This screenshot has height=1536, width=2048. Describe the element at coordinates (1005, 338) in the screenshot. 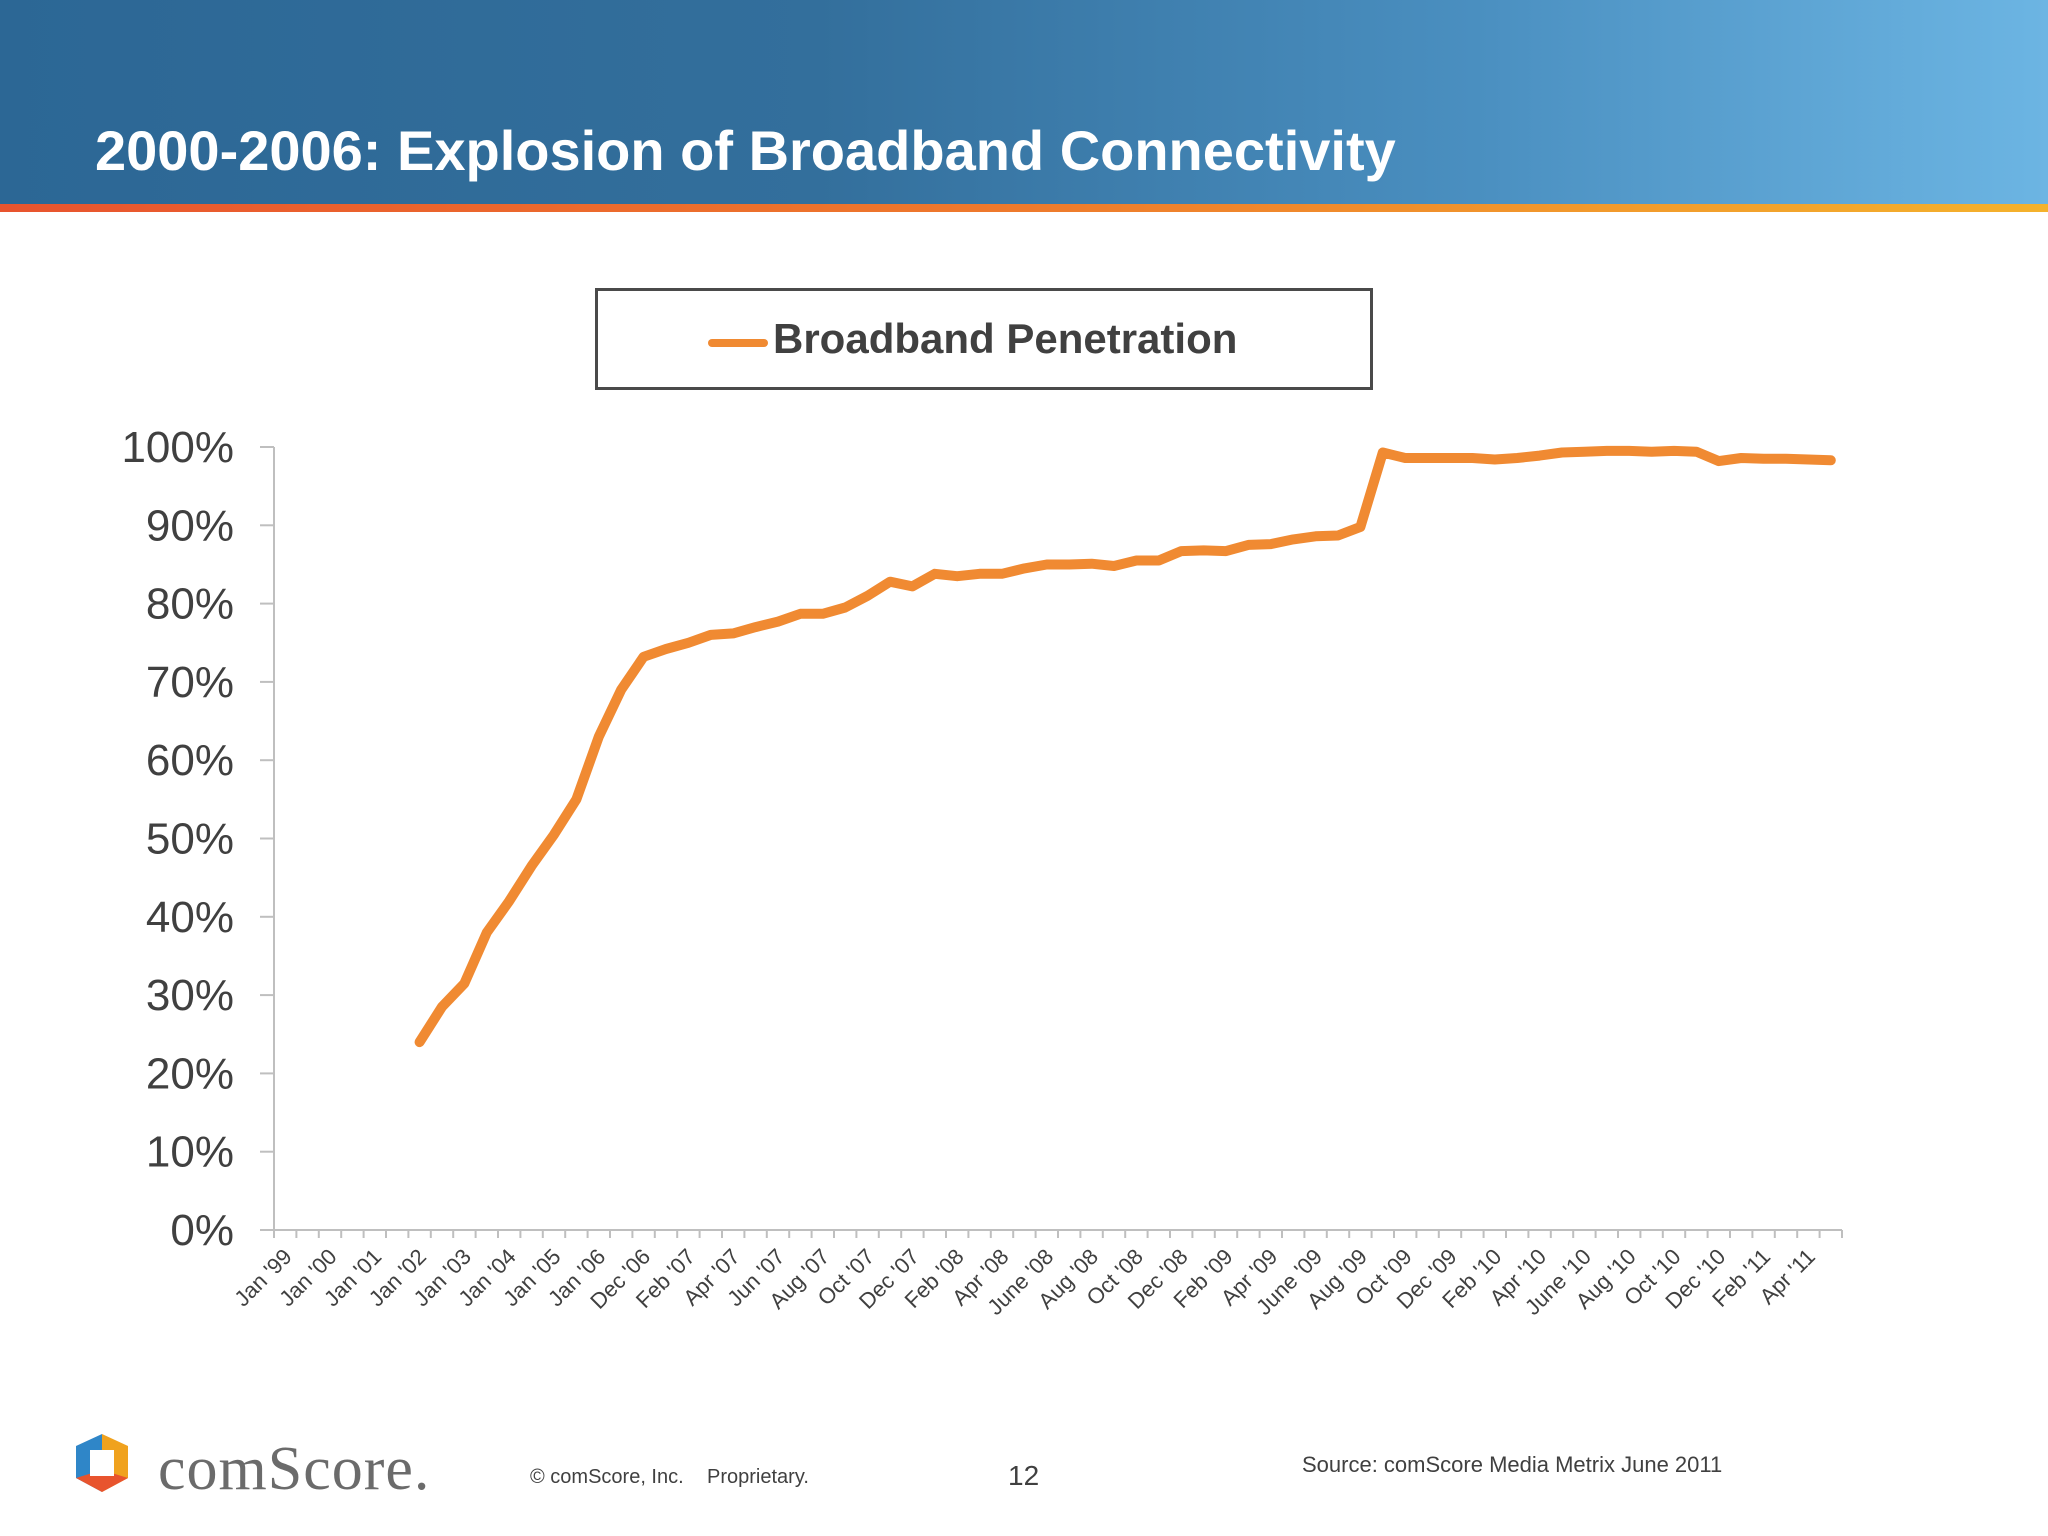

I see `legend-label: Broadband Penetration` at that location.